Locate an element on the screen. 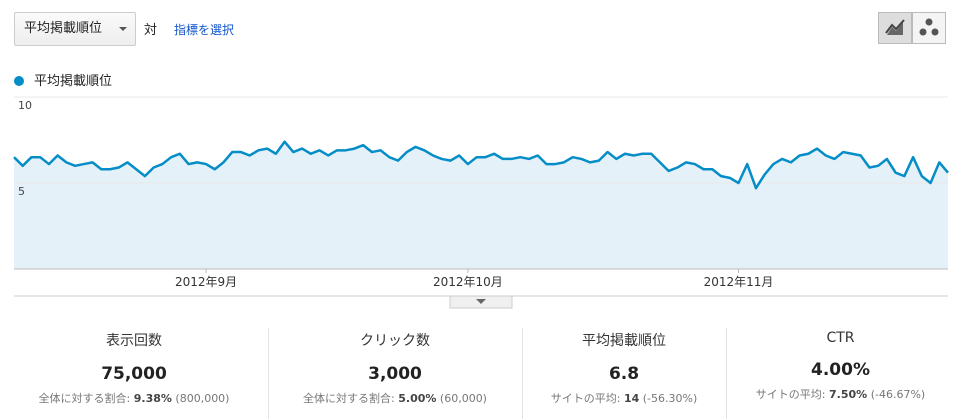 This screenshot has height=419, width=955. legend: 平均掲載順位 is located at coordinates (63, 79).